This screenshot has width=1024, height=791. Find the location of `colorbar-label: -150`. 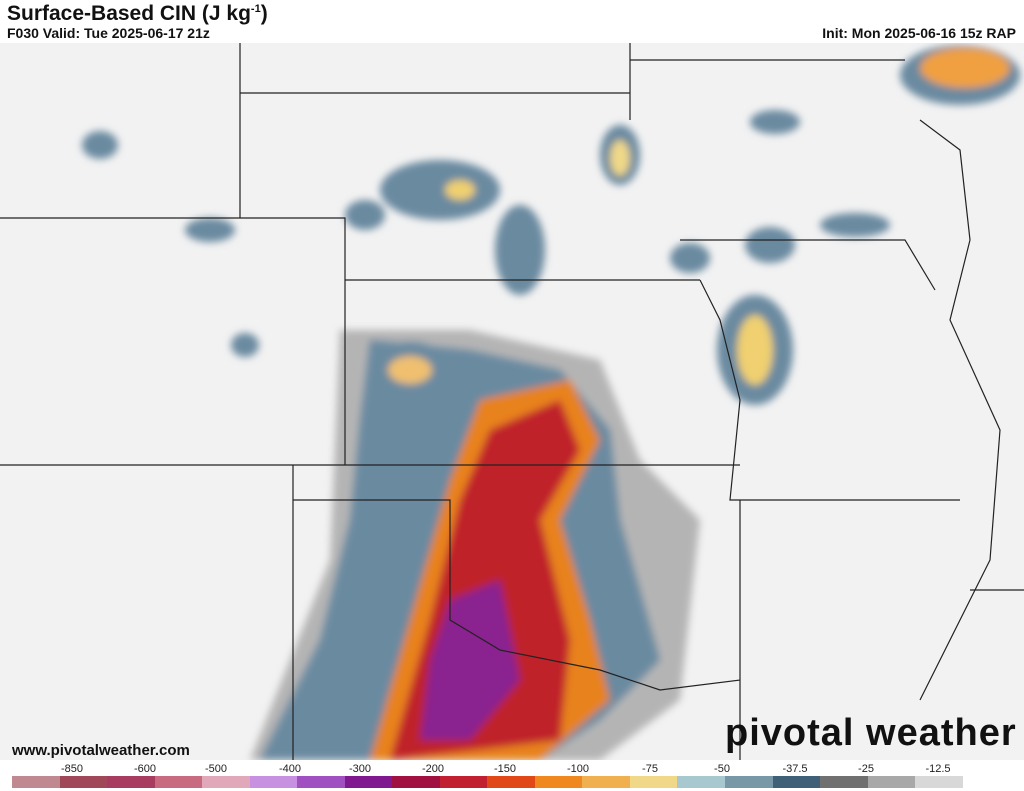

colorbar-label: -150 is located at coordinates (505, 769).